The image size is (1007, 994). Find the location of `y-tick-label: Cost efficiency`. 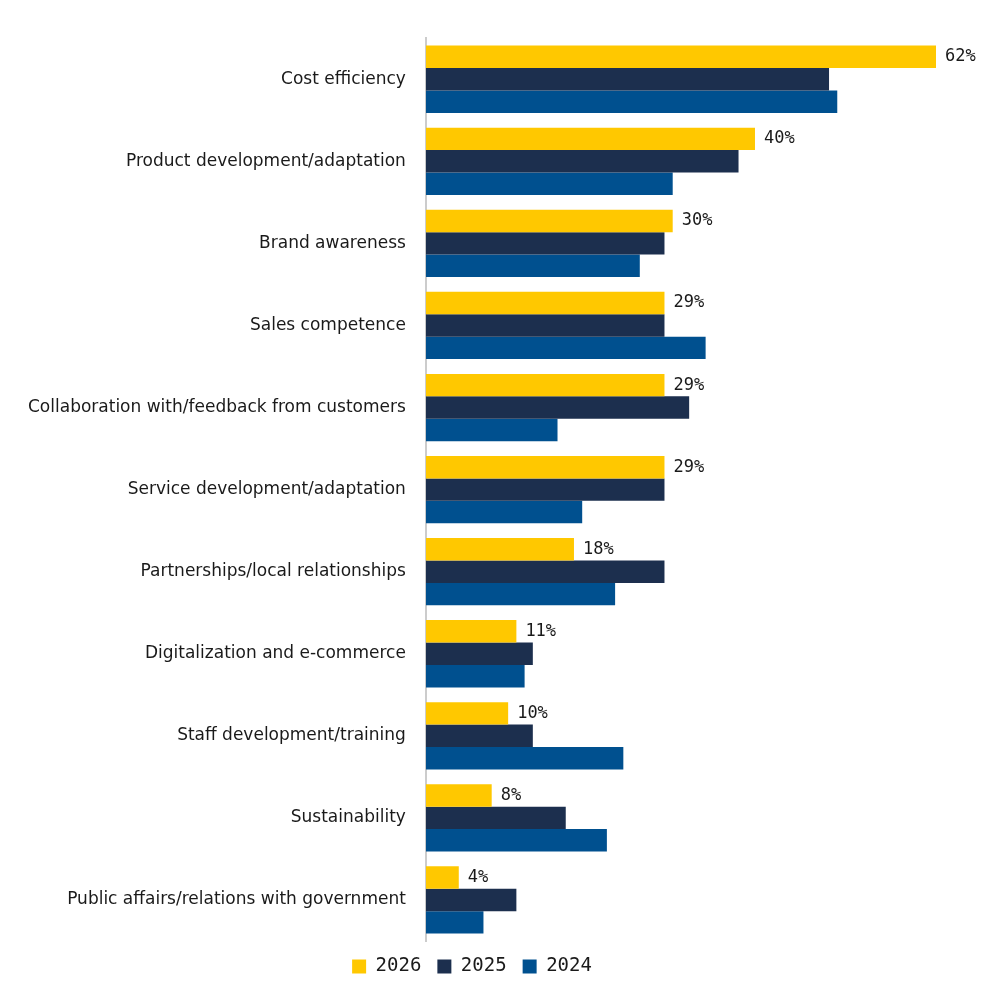

y-tick-label: Cost efficiency is located at coordinates (343, 77).